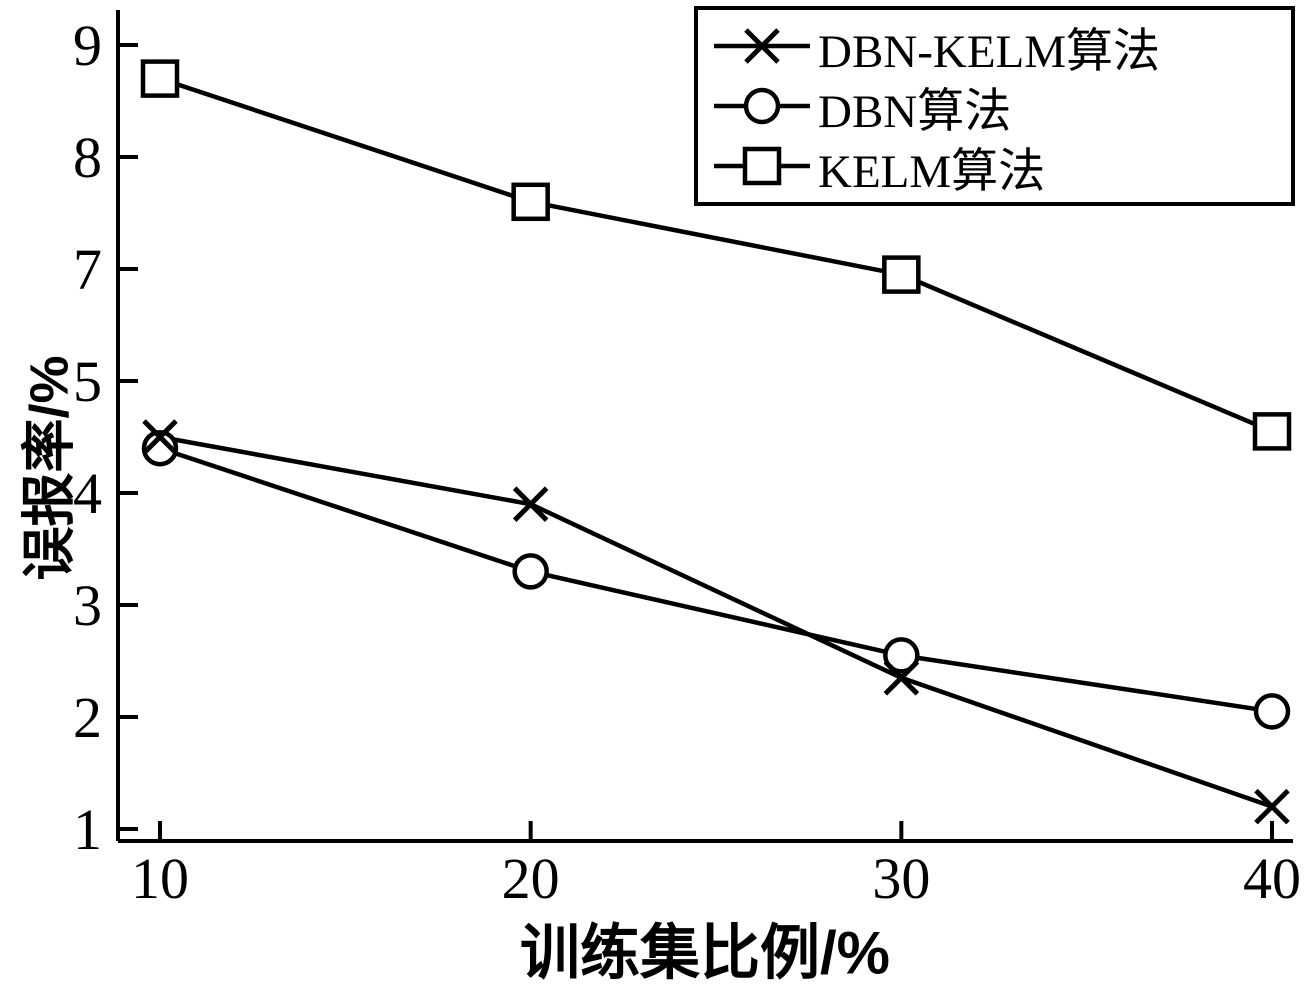  What do you see at coordinates (87, 45) in the screenshot?
I see `y-tick-label: 9` at bounding box center [87, 45].